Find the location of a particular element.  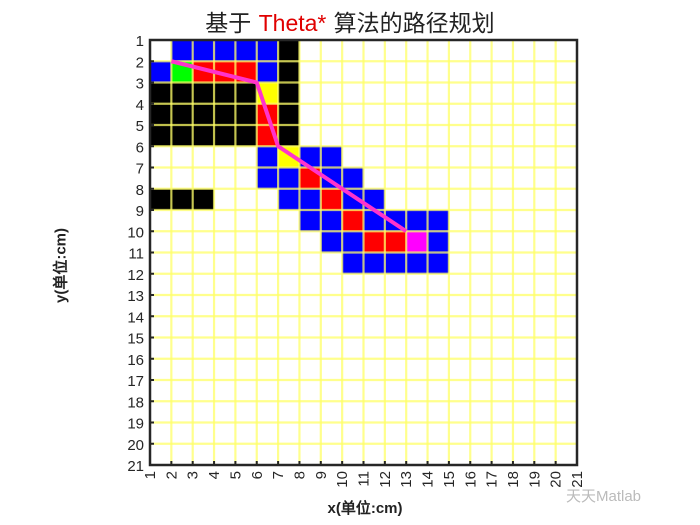

x-tick-label: 14 is located at coordinates (428, 479).